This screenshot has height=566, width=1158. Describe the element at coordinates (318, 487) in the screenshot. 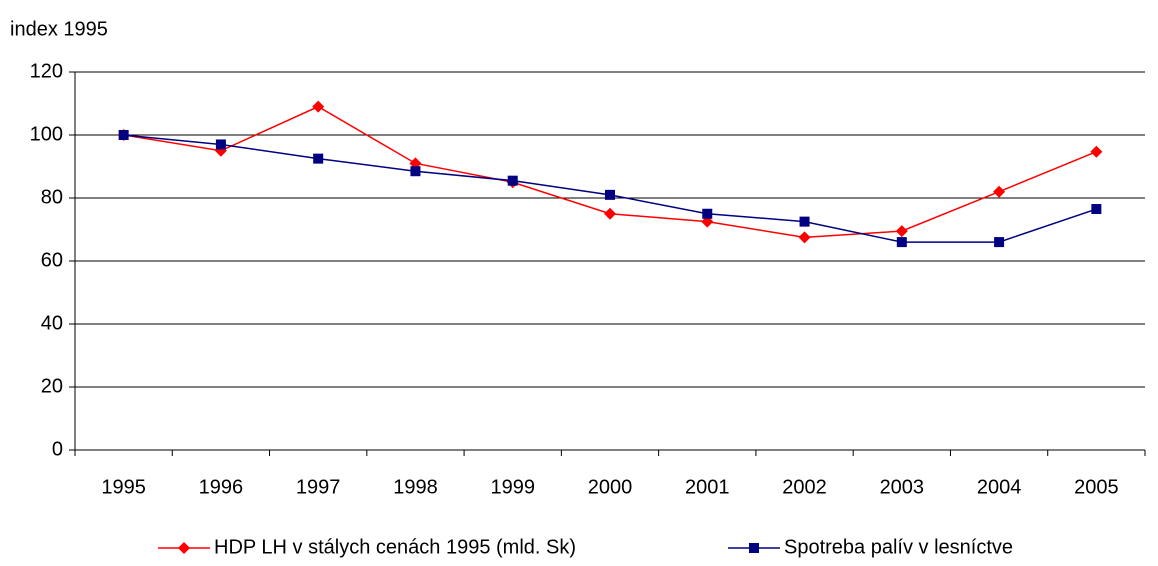

I see `x-tick-label: 1997` at that location.